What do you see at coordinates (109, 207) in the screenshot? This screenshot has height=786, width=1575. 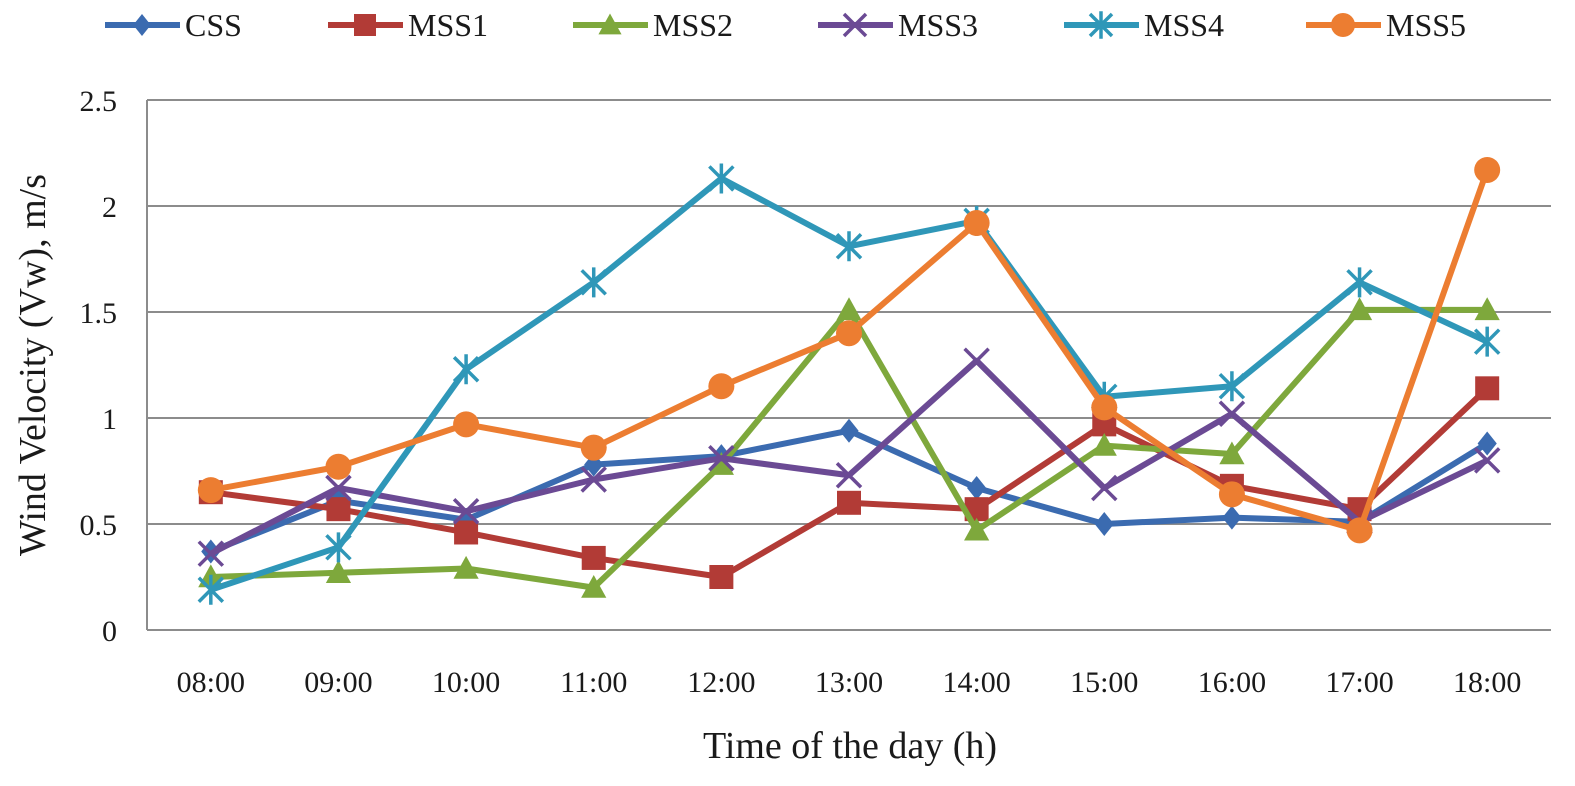 I see `y-tick-label: 2` at bounding box center [109, 207].